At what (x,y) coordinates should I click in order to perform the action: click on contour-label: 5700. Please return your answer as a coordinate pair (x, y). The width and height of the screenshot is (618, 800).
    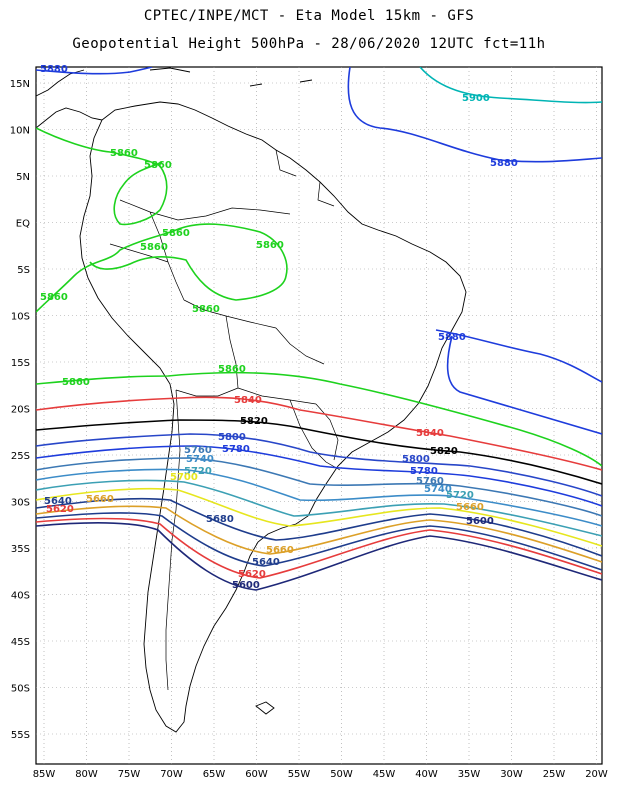
    Looking at the image, I should click on (184, 477).